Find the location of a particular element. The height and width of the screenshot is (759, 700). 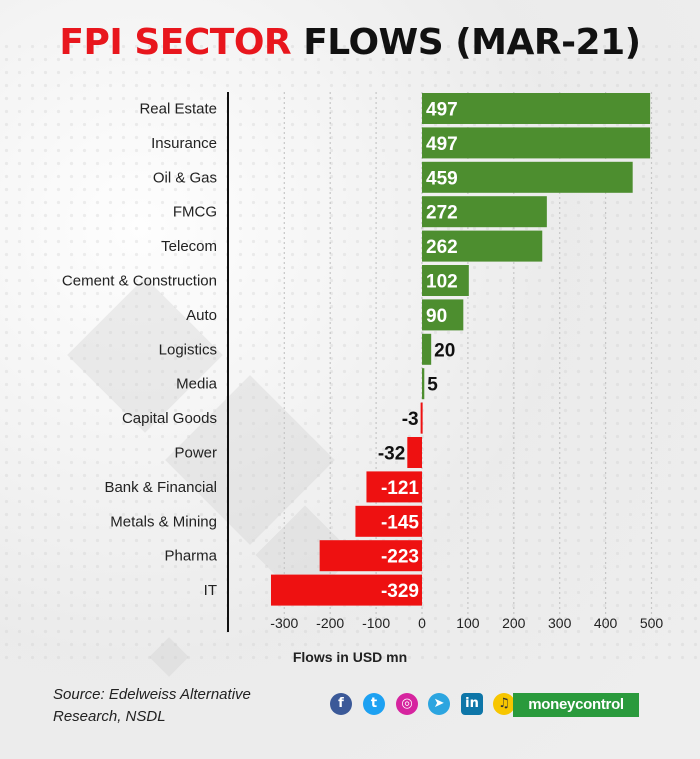

value-label: 20 is located at coordinates (444, 350).